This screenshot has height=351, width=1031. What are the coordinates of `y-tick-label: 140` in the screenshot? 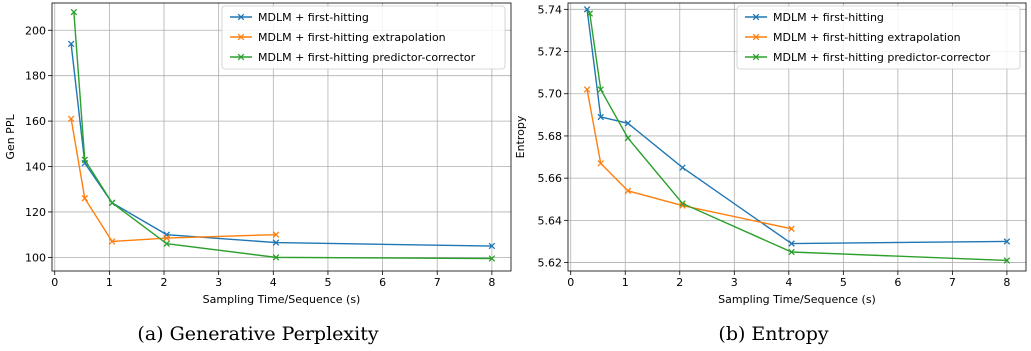 It's located at (35, 167).